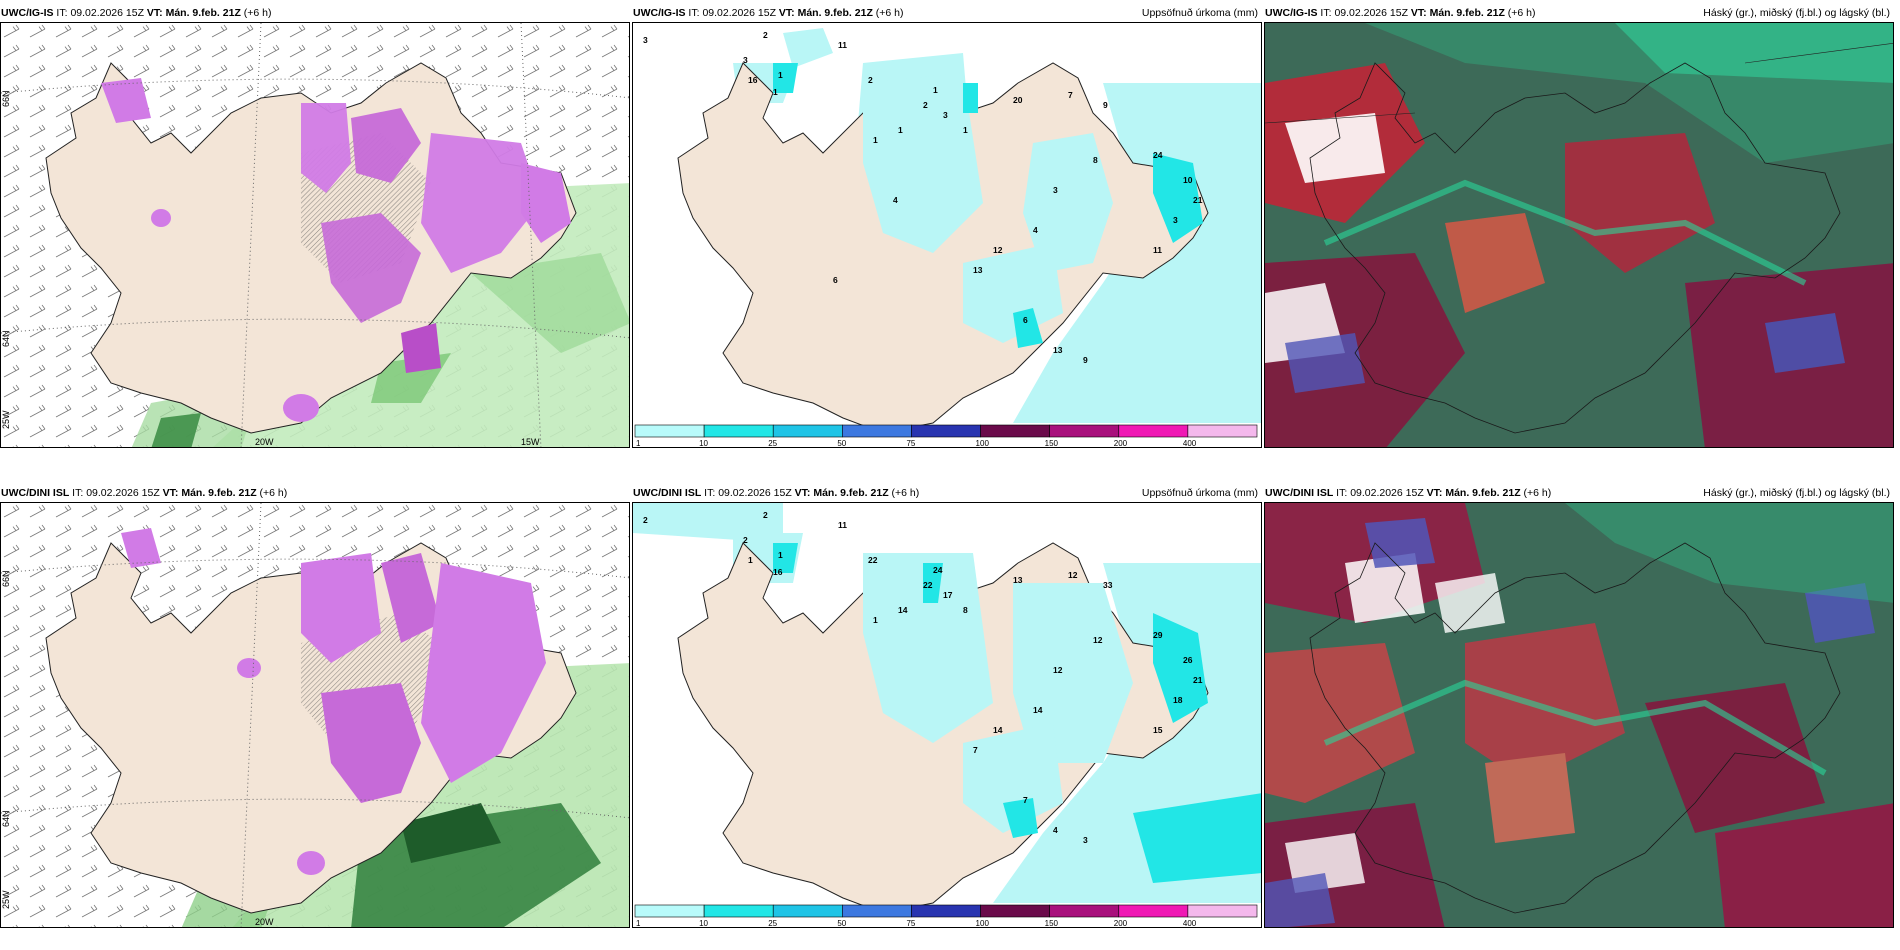 The height and width of the screenshot is (950, 1900). Describe the element at coordinates (1199, 13) in the screenshot. I see `field-title: Uppsöfnuð úrkoma (mm)` at that location.